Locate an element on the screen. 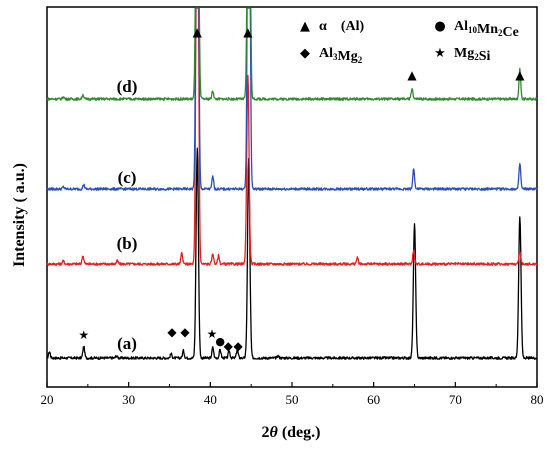 The height and width of the screenshot is (453, 560). x-tick-label: 30 is located at coordinates (128, 399).